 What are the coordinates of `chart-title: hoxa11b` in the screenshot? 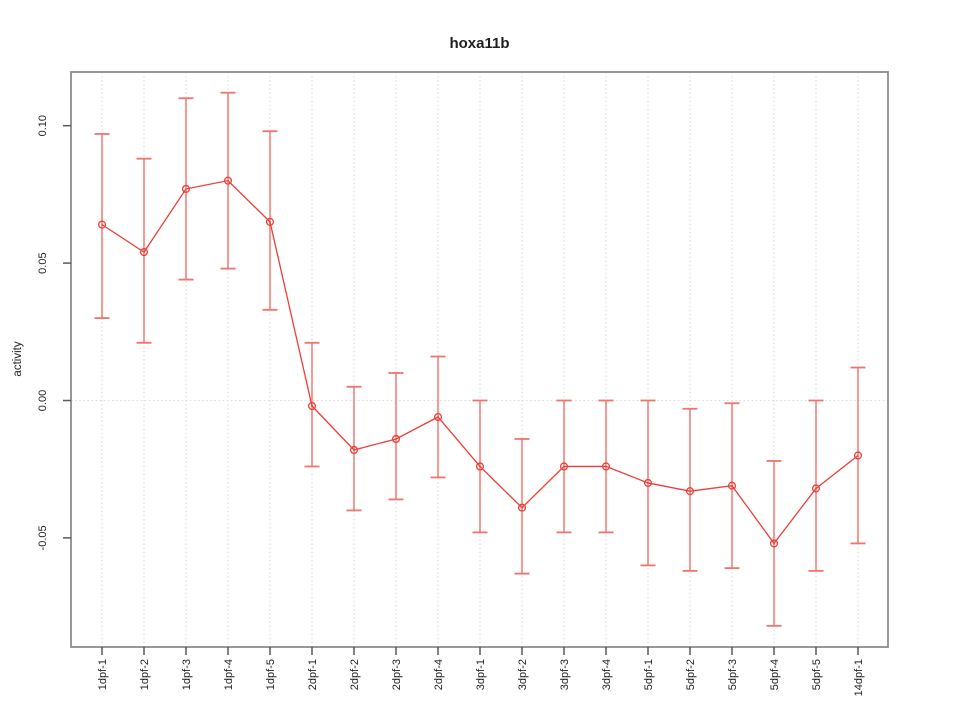 It's located at (479, 43).